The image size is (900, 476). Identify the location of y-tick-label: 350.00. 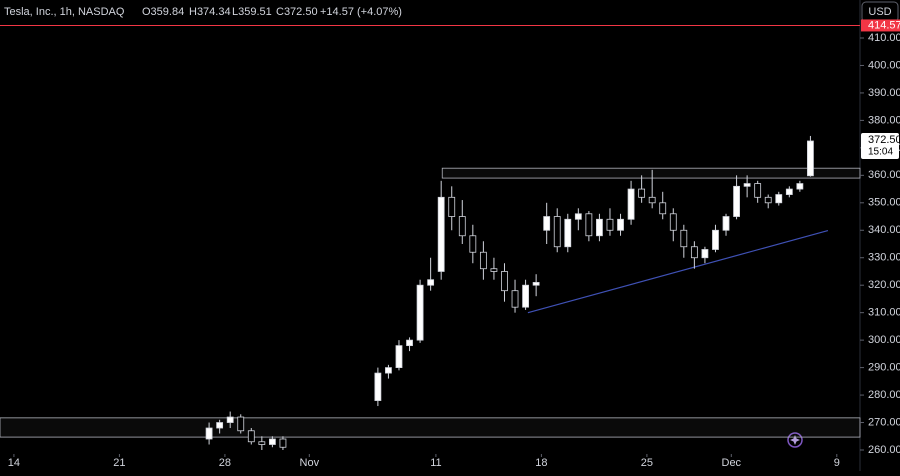
(884, 203).